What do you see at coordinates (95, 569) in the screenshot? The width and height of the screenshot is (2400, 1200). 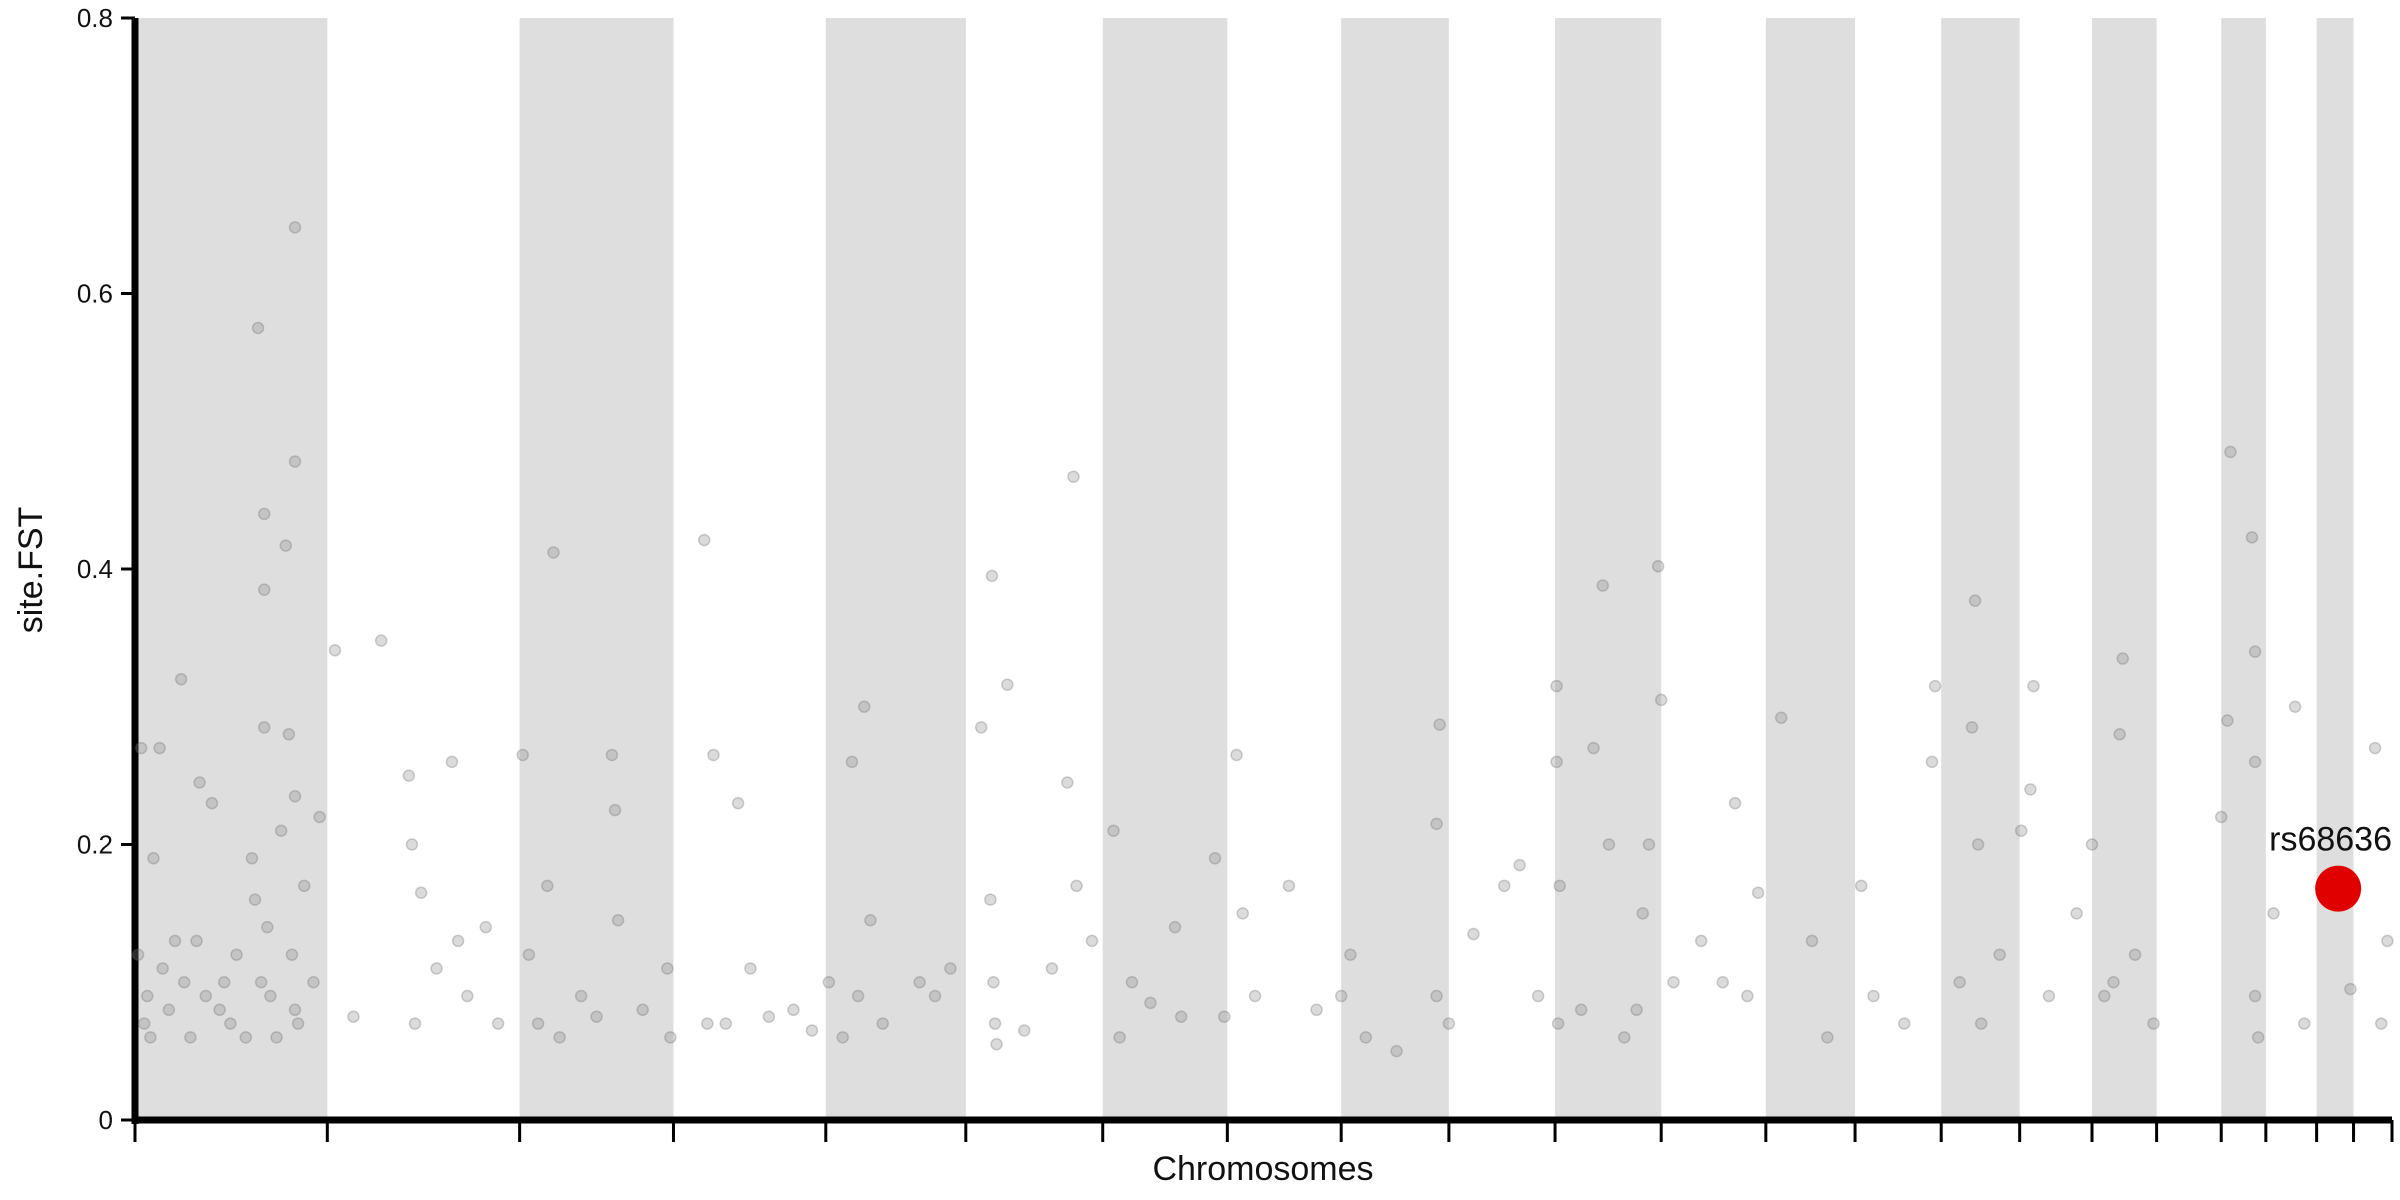 I see `y-tick-label: 0.4` at bounding box center [95, 569].